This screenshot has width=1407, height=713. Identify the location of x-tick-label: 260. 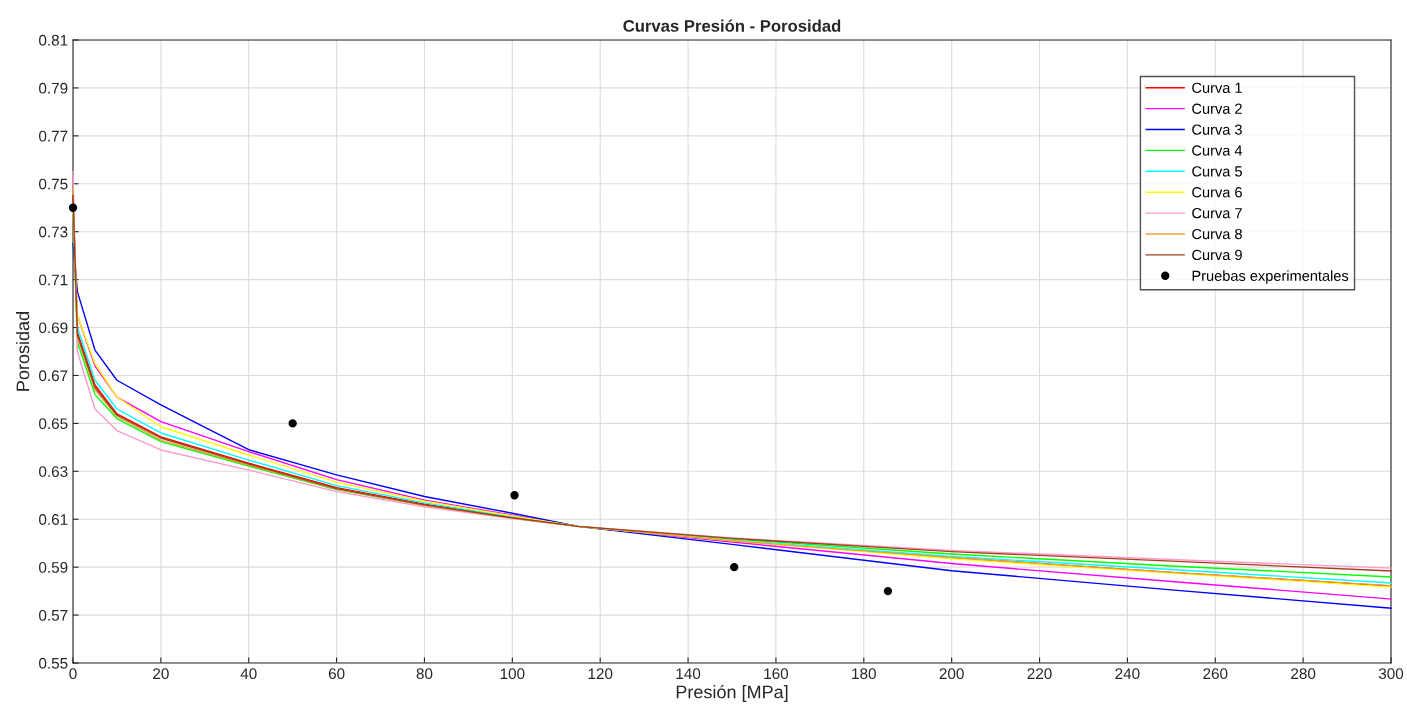
(1215, 674).